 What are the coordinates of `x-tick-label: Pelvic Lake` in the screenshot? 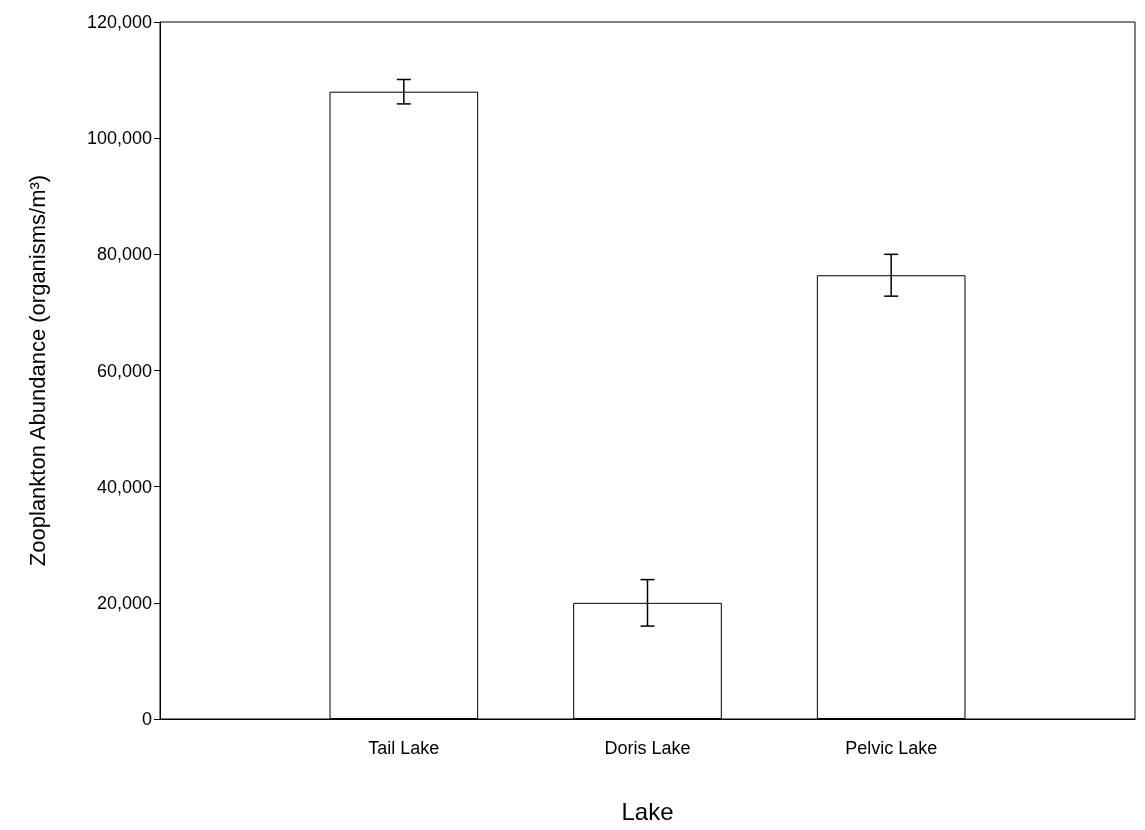 It's located at (891, 748).